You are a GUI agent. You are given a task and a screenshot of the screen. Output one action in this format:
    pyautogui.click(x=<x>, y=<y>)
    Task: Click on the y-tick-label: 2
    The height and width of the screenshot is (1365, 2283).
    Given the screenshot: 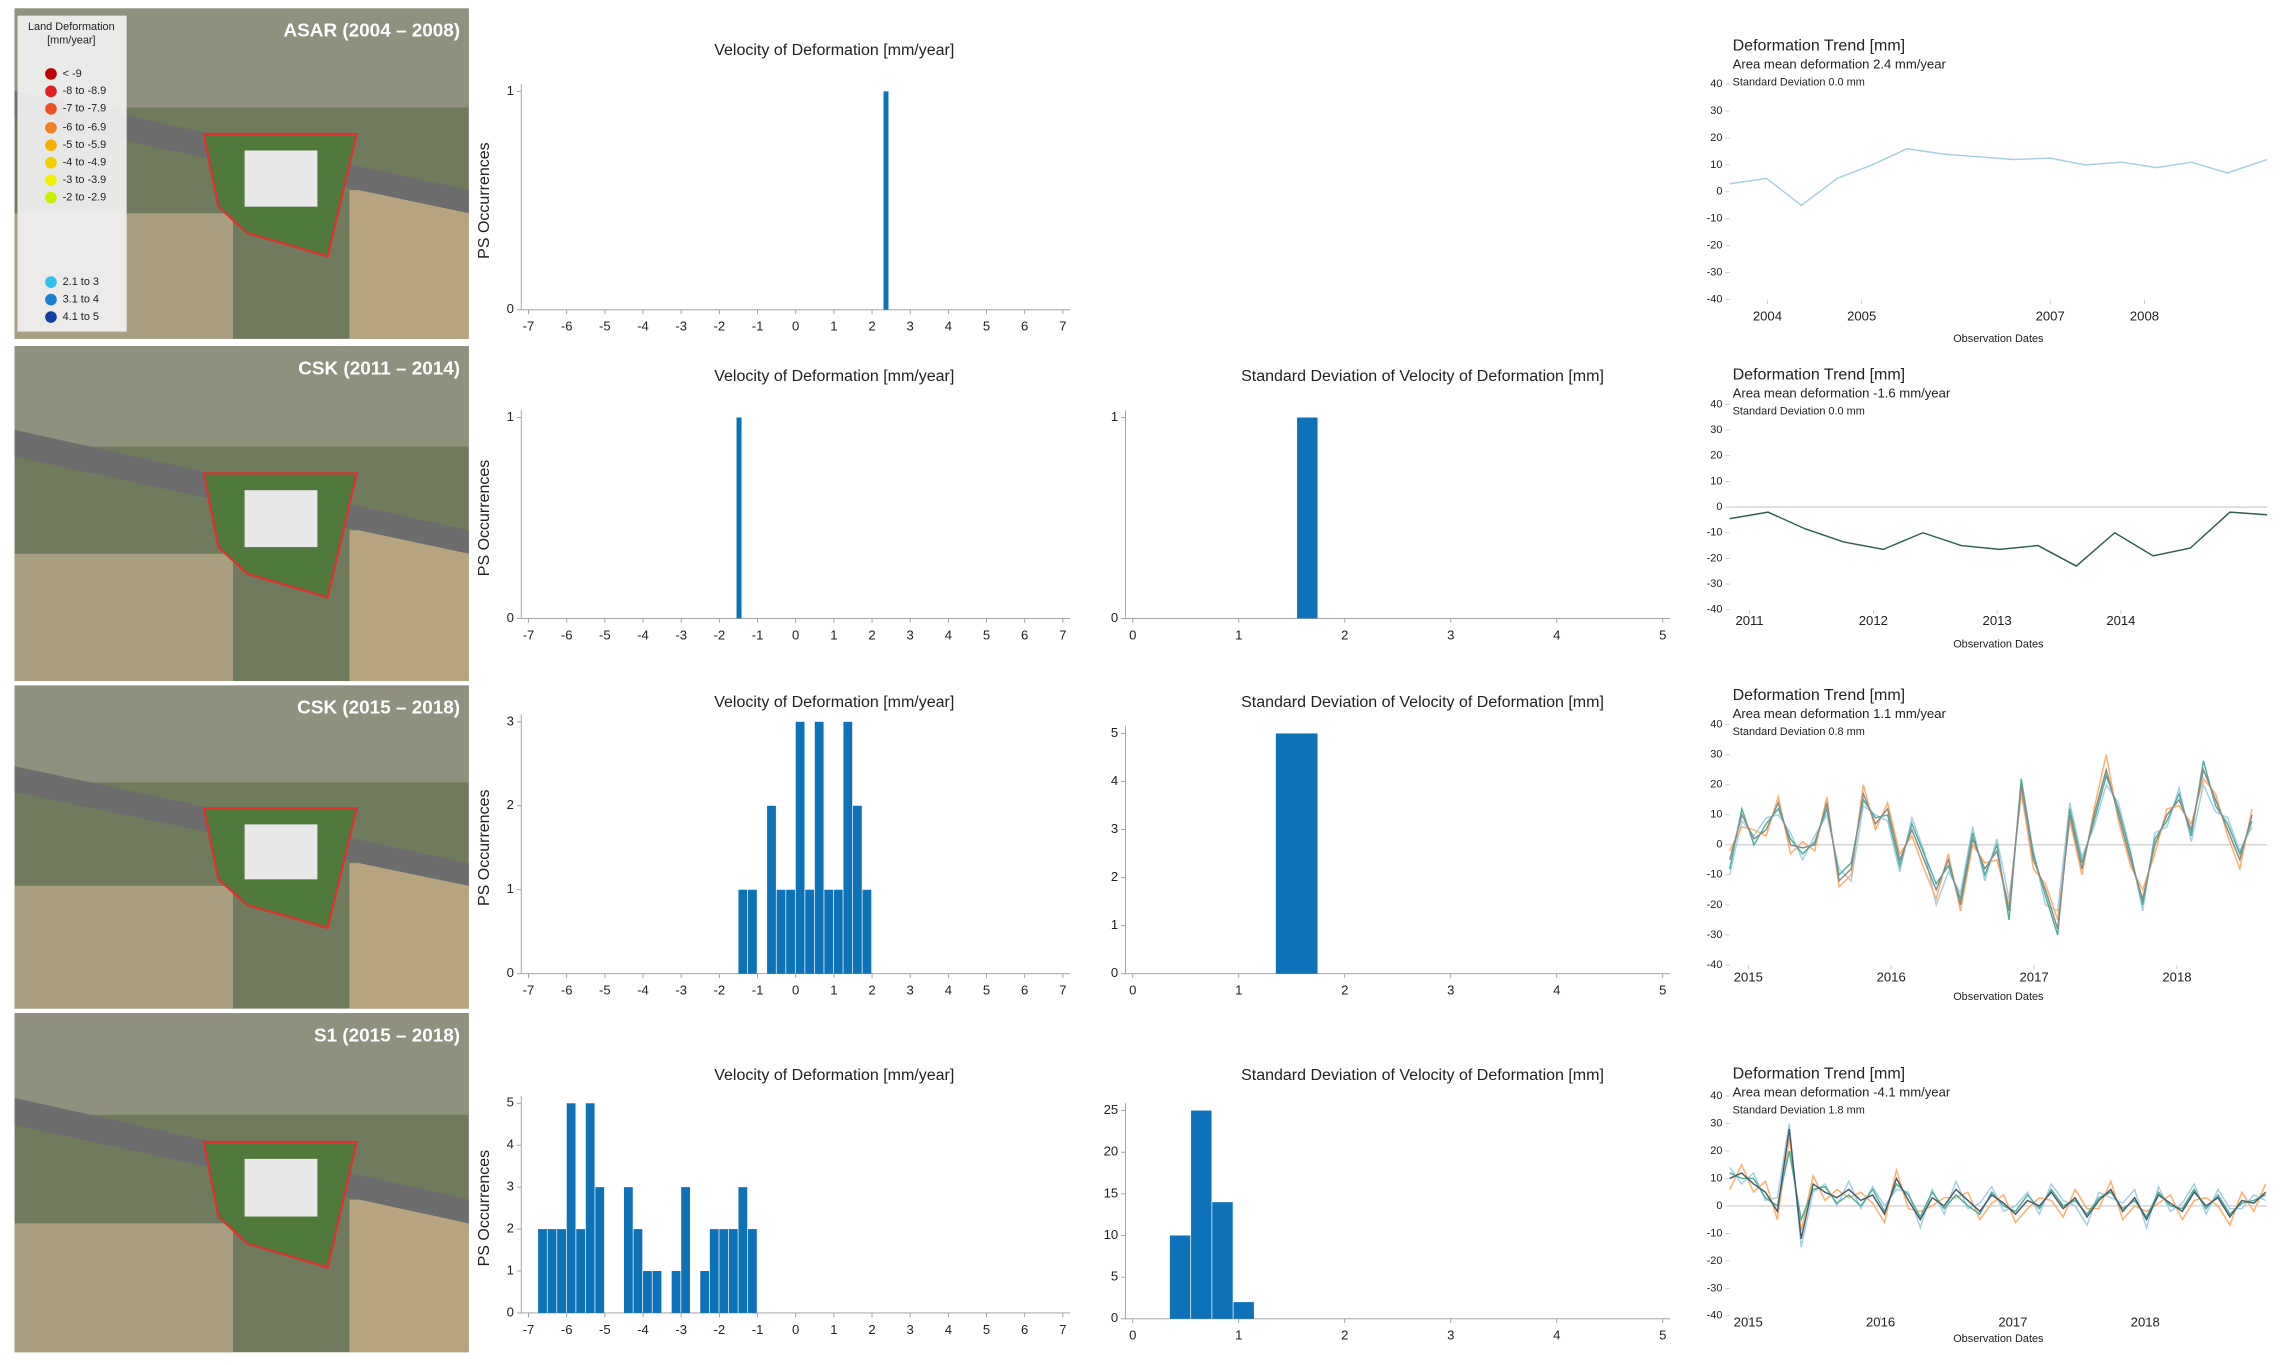 What is the action you would take?
    pyautogui.click(x=1114, y=876)
    